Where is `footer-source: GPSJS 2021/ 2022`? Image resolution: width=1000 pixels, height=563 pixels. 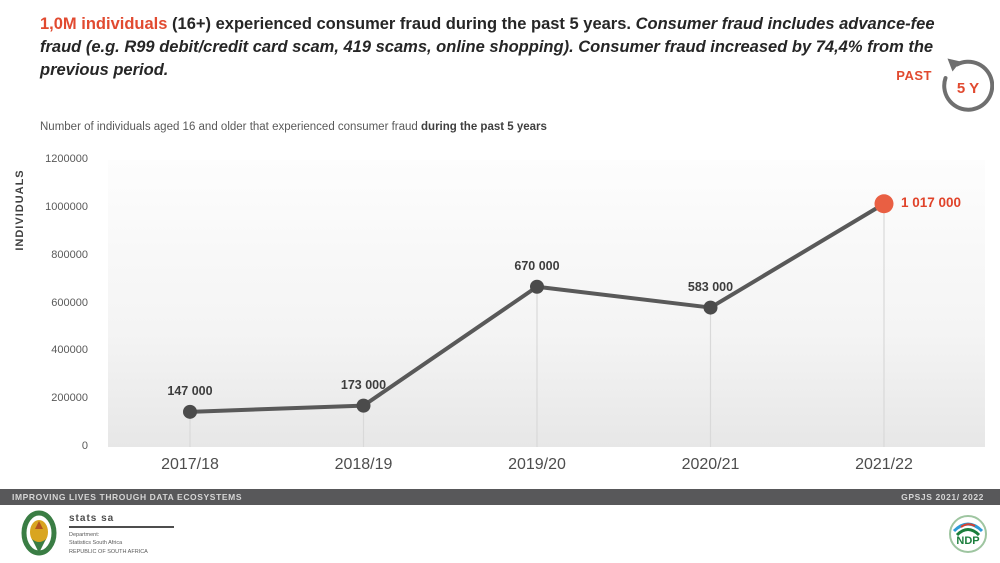 footer-source: GPSJS 2021/ 2022 is located at coordinates (942, 497).